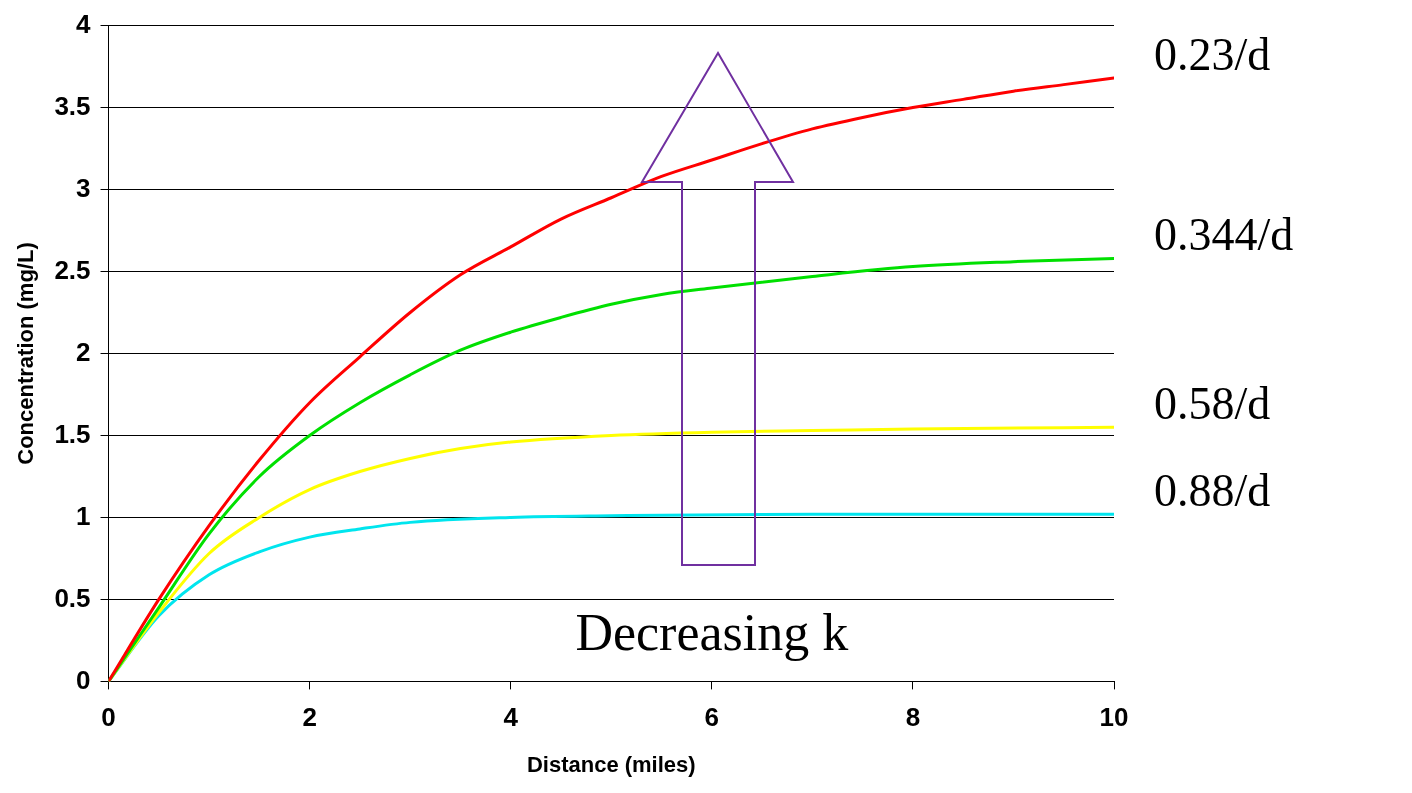 This screenshot has width=1412, height=793. I want to click on x-axis-title: Distance (miles), so click(611, 764).